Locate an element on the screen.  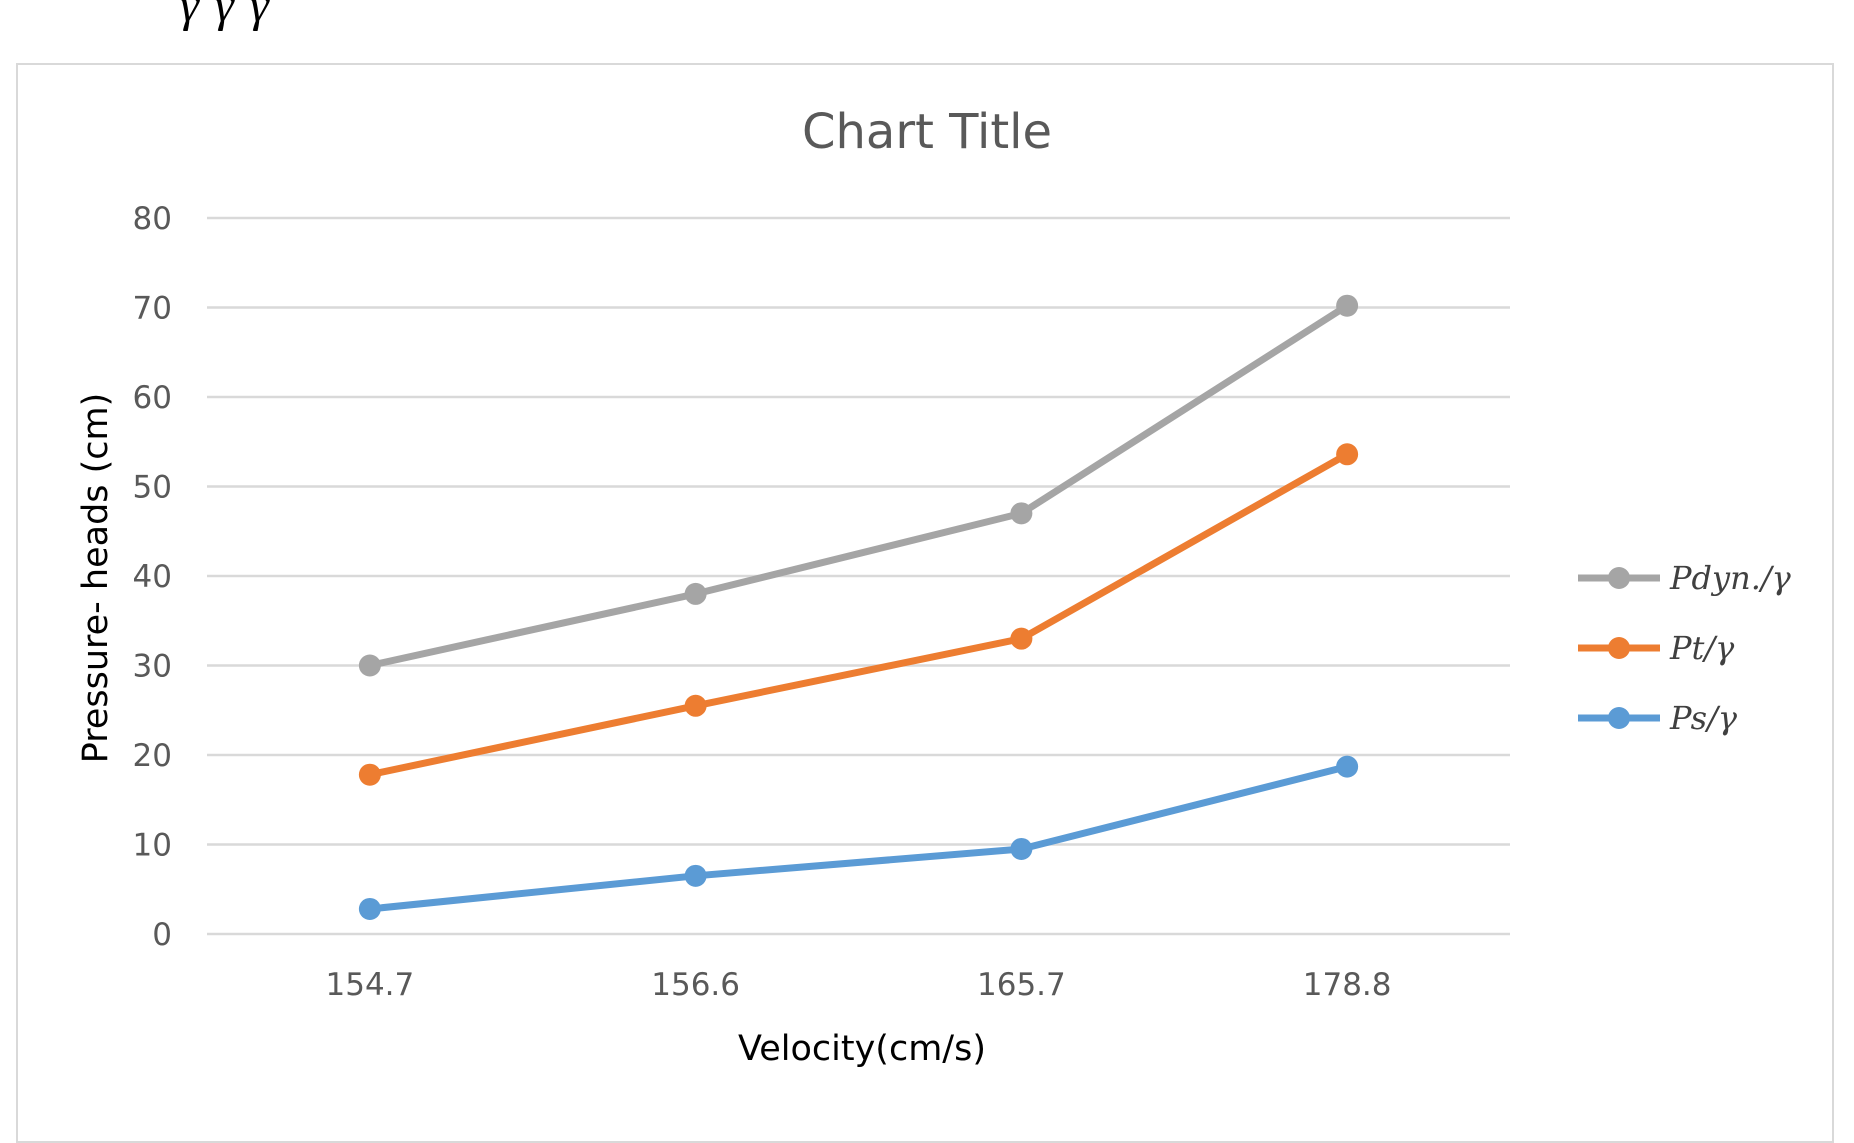
x-tick-label: 165.7 is located at coordinates (1021, 985).